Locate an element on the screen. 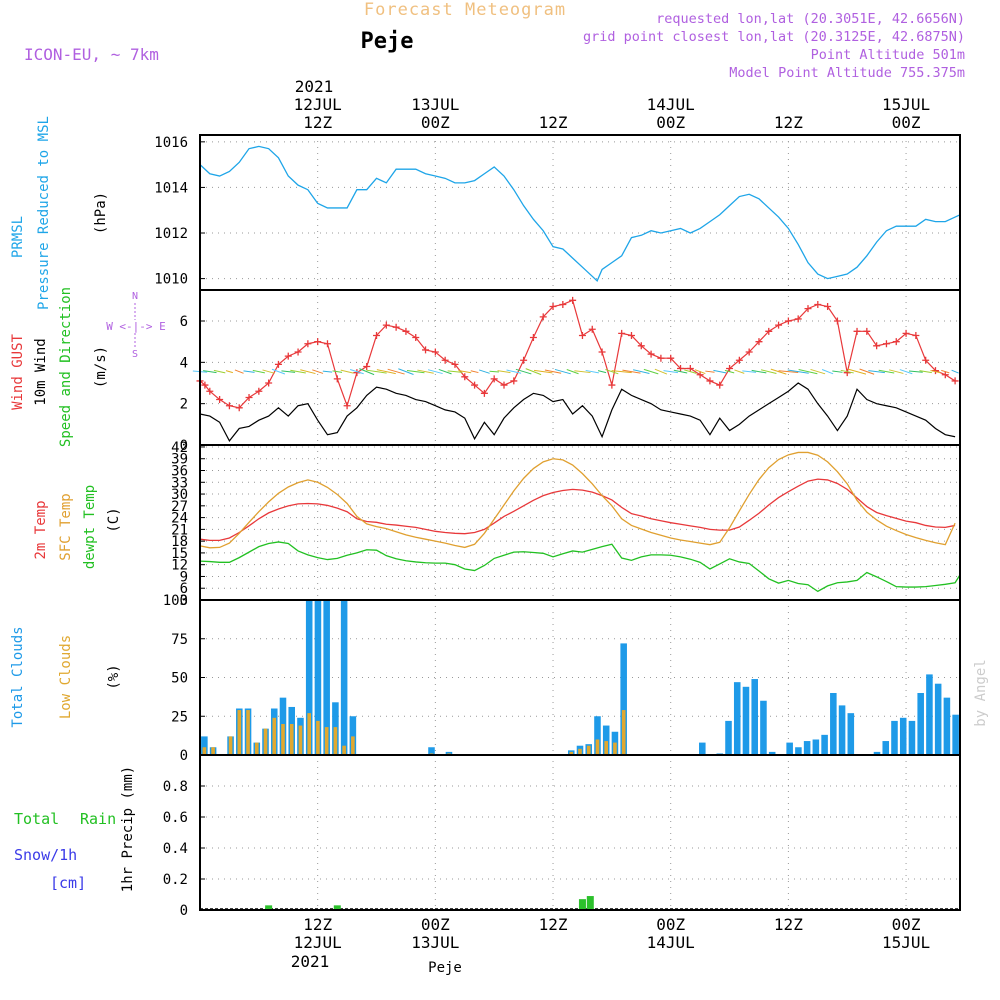 The height and width of the screenshot is (1000, 1000). t2m-label: 2m Temp is located at coordinates (41, 529).